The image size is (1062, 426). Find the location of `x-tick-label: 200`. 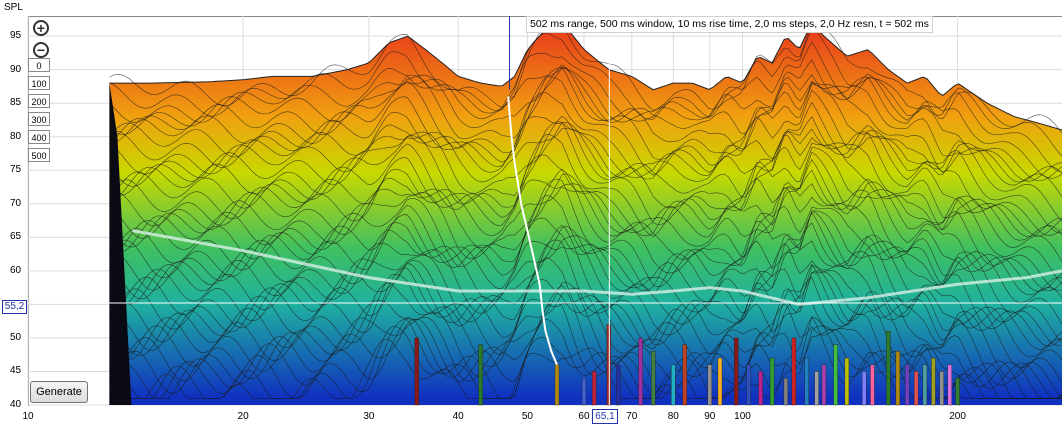

x-tick-label: 200 is located at coordinates (957, 416).